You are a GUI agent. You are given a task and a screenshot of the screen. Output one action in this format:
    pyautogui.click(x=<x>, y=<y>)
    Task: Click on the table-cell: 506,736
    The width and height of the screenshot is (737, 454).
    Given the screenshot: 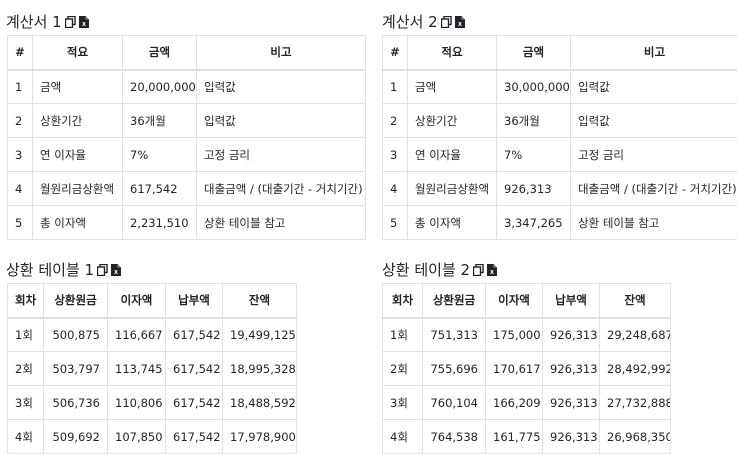 What is the action you would take?
    pyautogui.click(x=76, y=403)
    